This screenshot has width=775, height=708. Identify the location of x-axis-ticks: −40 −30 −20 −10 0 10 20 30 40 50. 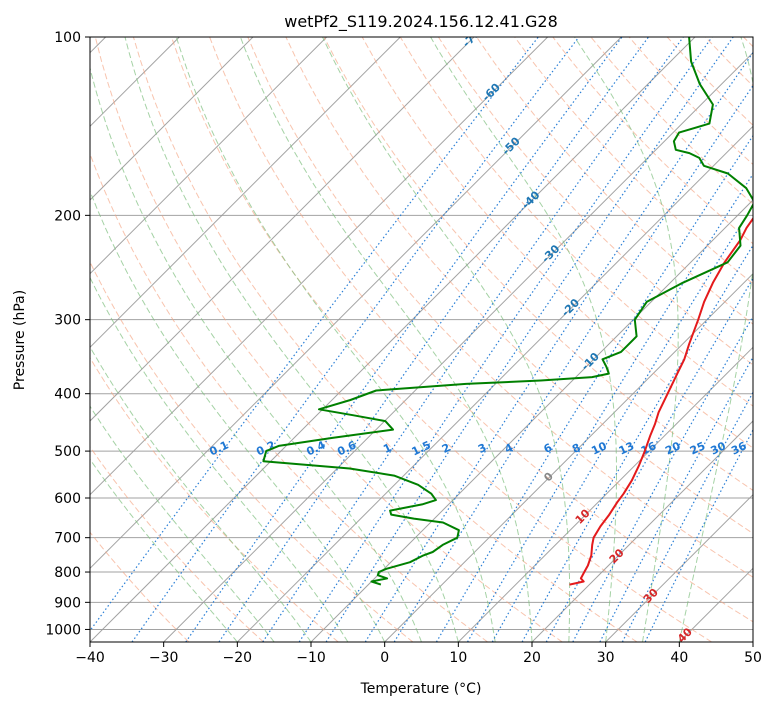
(418, 654).